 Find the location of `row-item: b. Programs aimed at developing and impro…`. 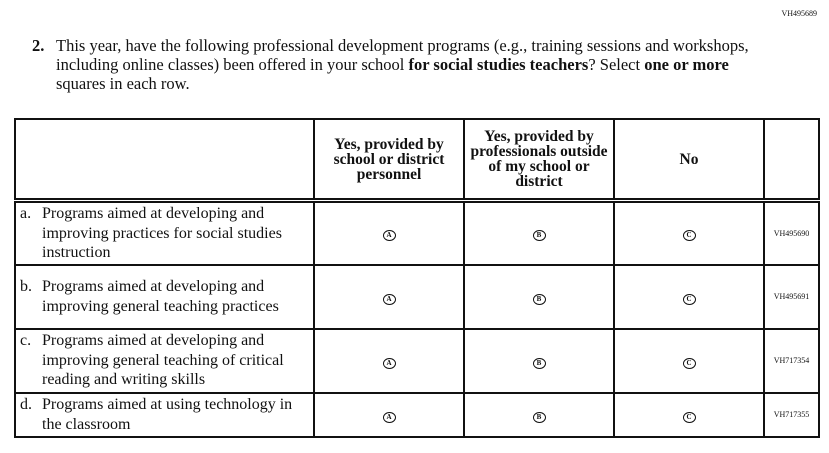

row-item: b. Programs aimed at developing and impro… is located at coordinates (164, 296).